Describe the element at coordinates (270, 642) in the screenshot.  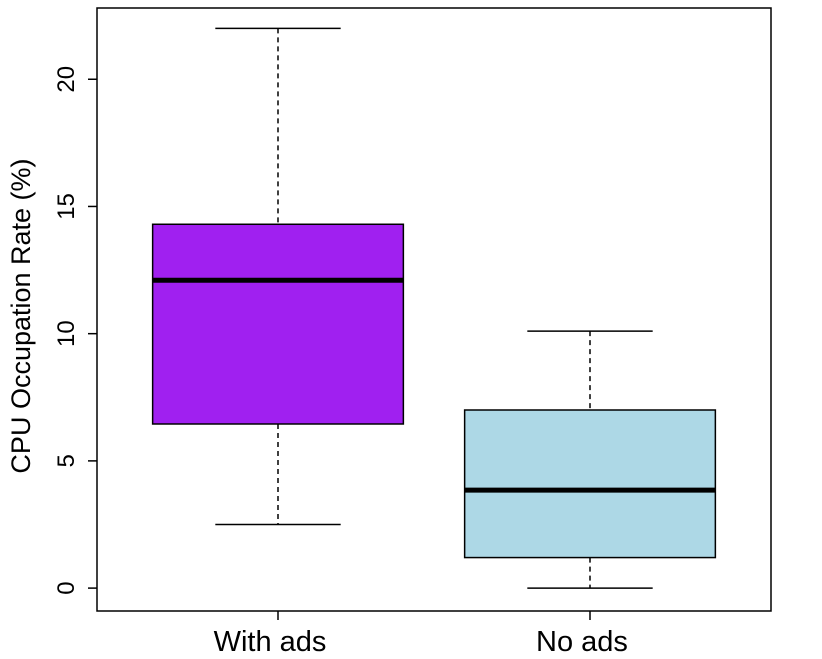
I see `x-tick-label: With ads` at that location.